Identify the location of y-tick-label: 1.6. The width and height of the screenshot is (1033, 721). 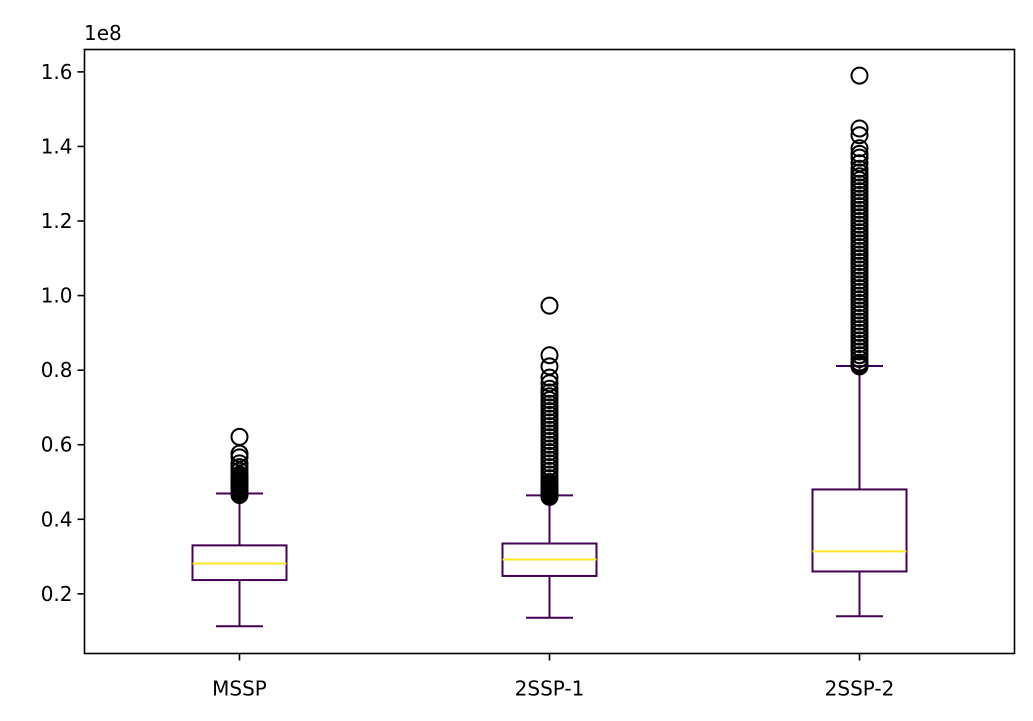
(57, 72).